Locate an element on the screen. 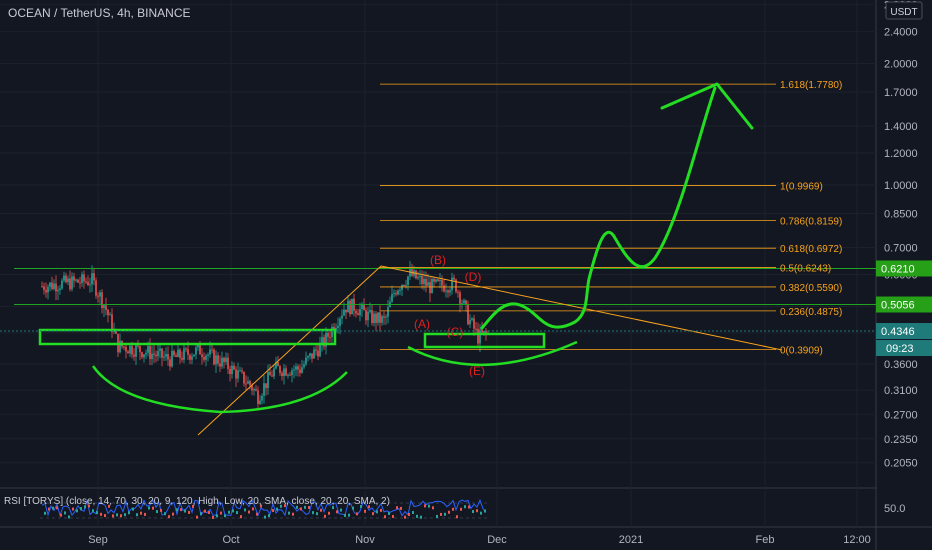 Image resolution: width=932 pixels, height=550 pixels. y-tick-label: 0.2050 is located at coordinates (901, 464).